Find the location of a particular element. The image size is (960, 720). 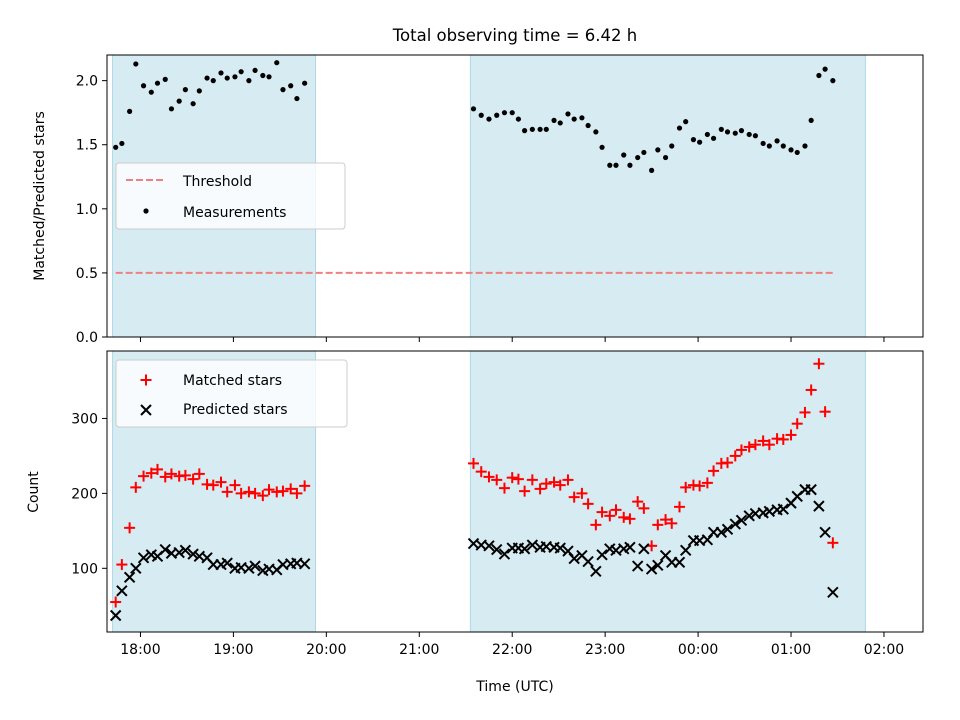

top-y-tick-label: 2.0 is located at coordinates (87, 82).